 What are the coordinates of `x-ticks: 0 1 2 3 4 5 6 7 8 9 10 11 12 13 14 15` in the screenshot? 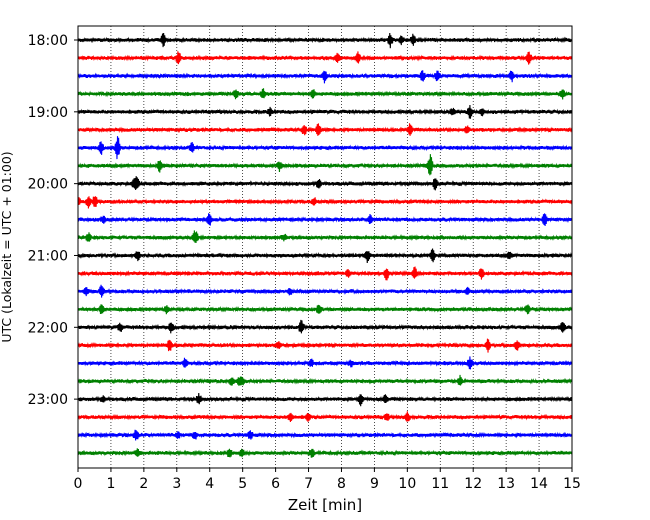 It's located at (327, 480).